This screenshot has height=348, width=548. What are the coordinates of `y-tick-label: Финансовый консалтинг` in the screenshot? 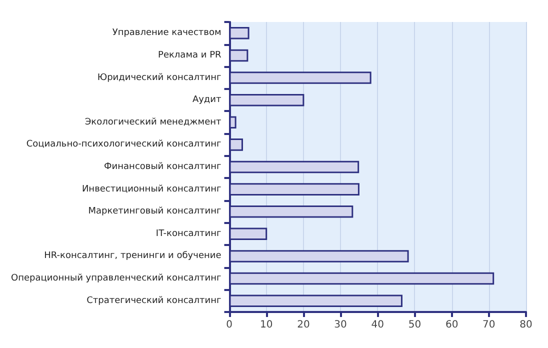 It's located at (163, 167).